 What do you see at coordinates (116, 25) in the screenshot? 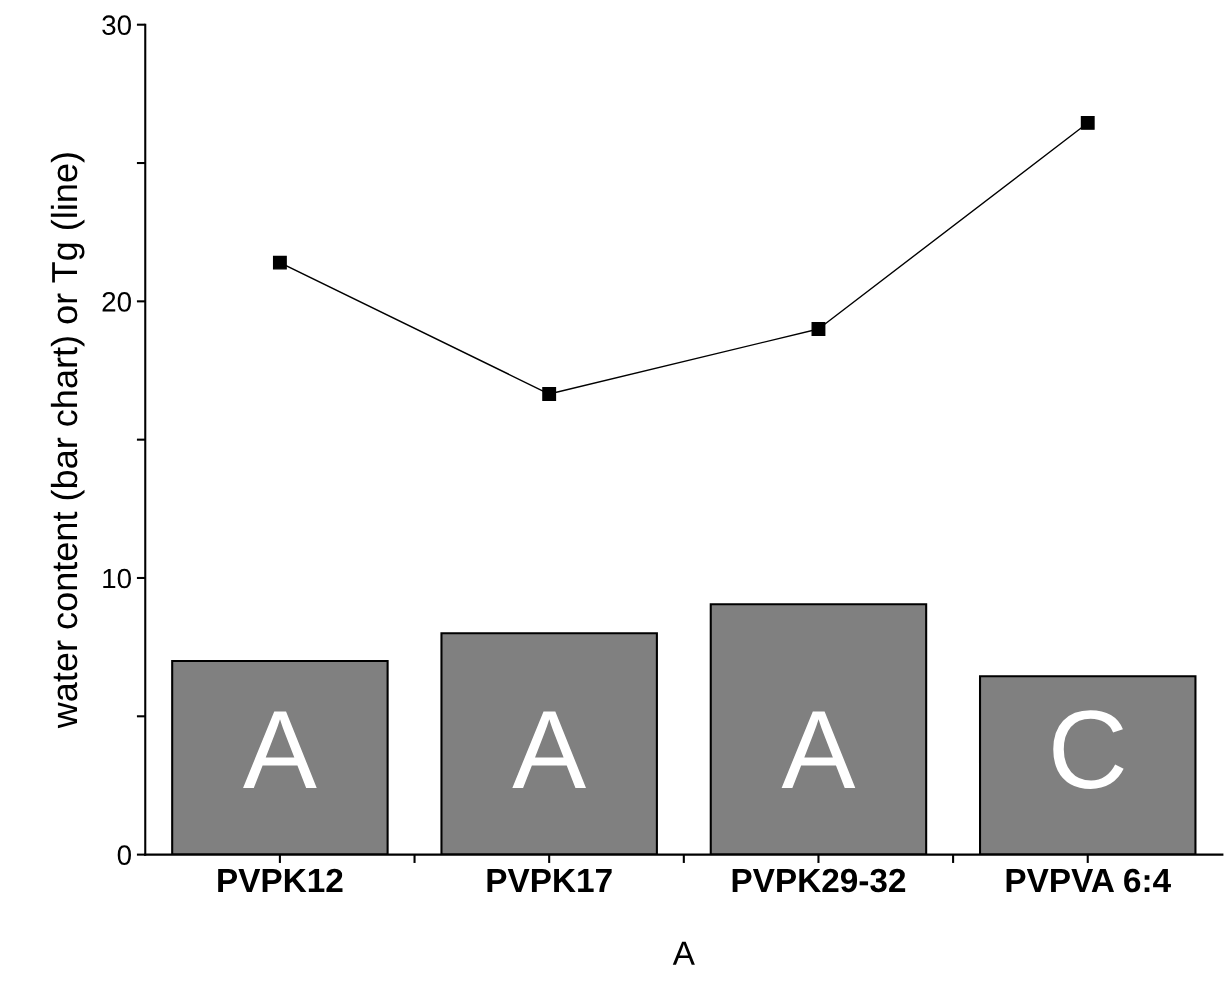
I see `y-tick-label: 30` at bounding box center [116, 25].